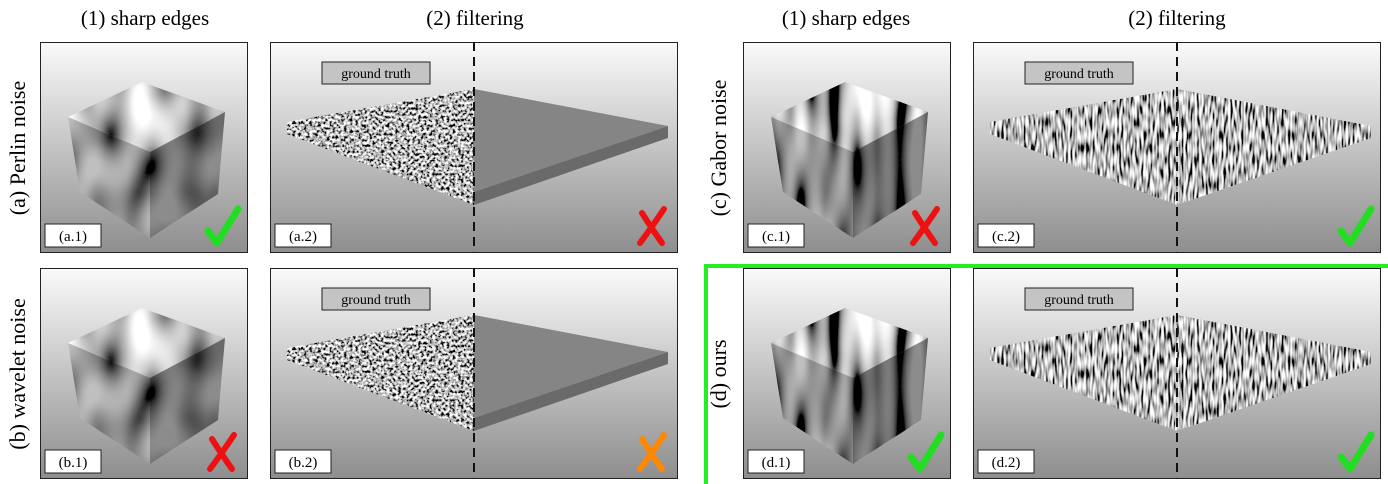  I want to click on plane-render: ground truth (a.2), so click(474, 147).